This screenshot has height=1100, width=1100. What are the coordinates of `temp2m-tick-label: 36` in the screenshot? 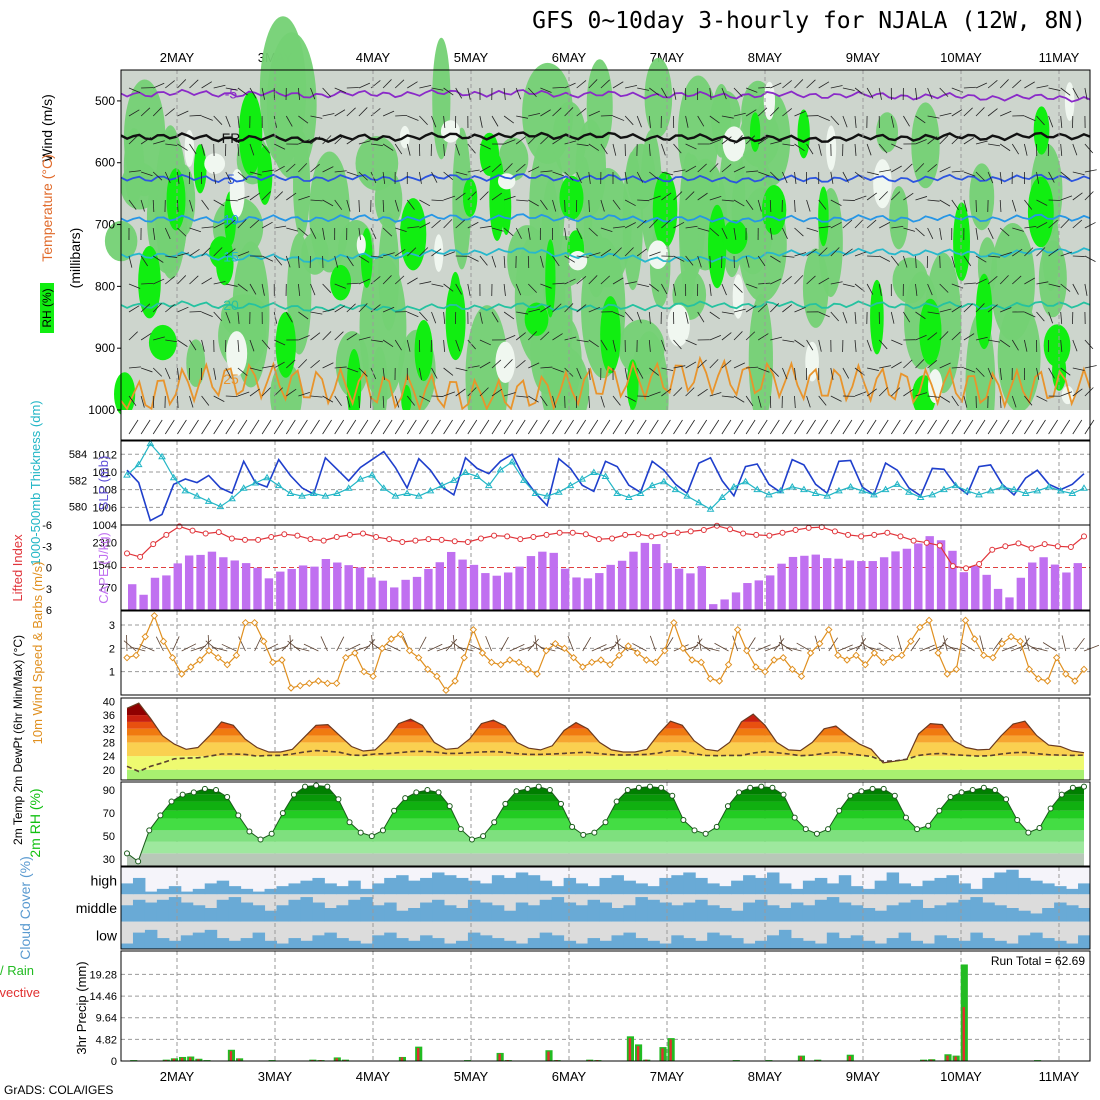 It's located at (109, 716).